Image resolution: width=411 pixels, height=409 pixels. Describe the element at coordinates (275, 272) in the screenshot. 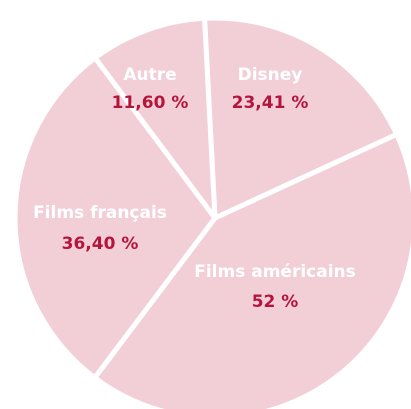

I see `slice-label: Films américains` at that location.